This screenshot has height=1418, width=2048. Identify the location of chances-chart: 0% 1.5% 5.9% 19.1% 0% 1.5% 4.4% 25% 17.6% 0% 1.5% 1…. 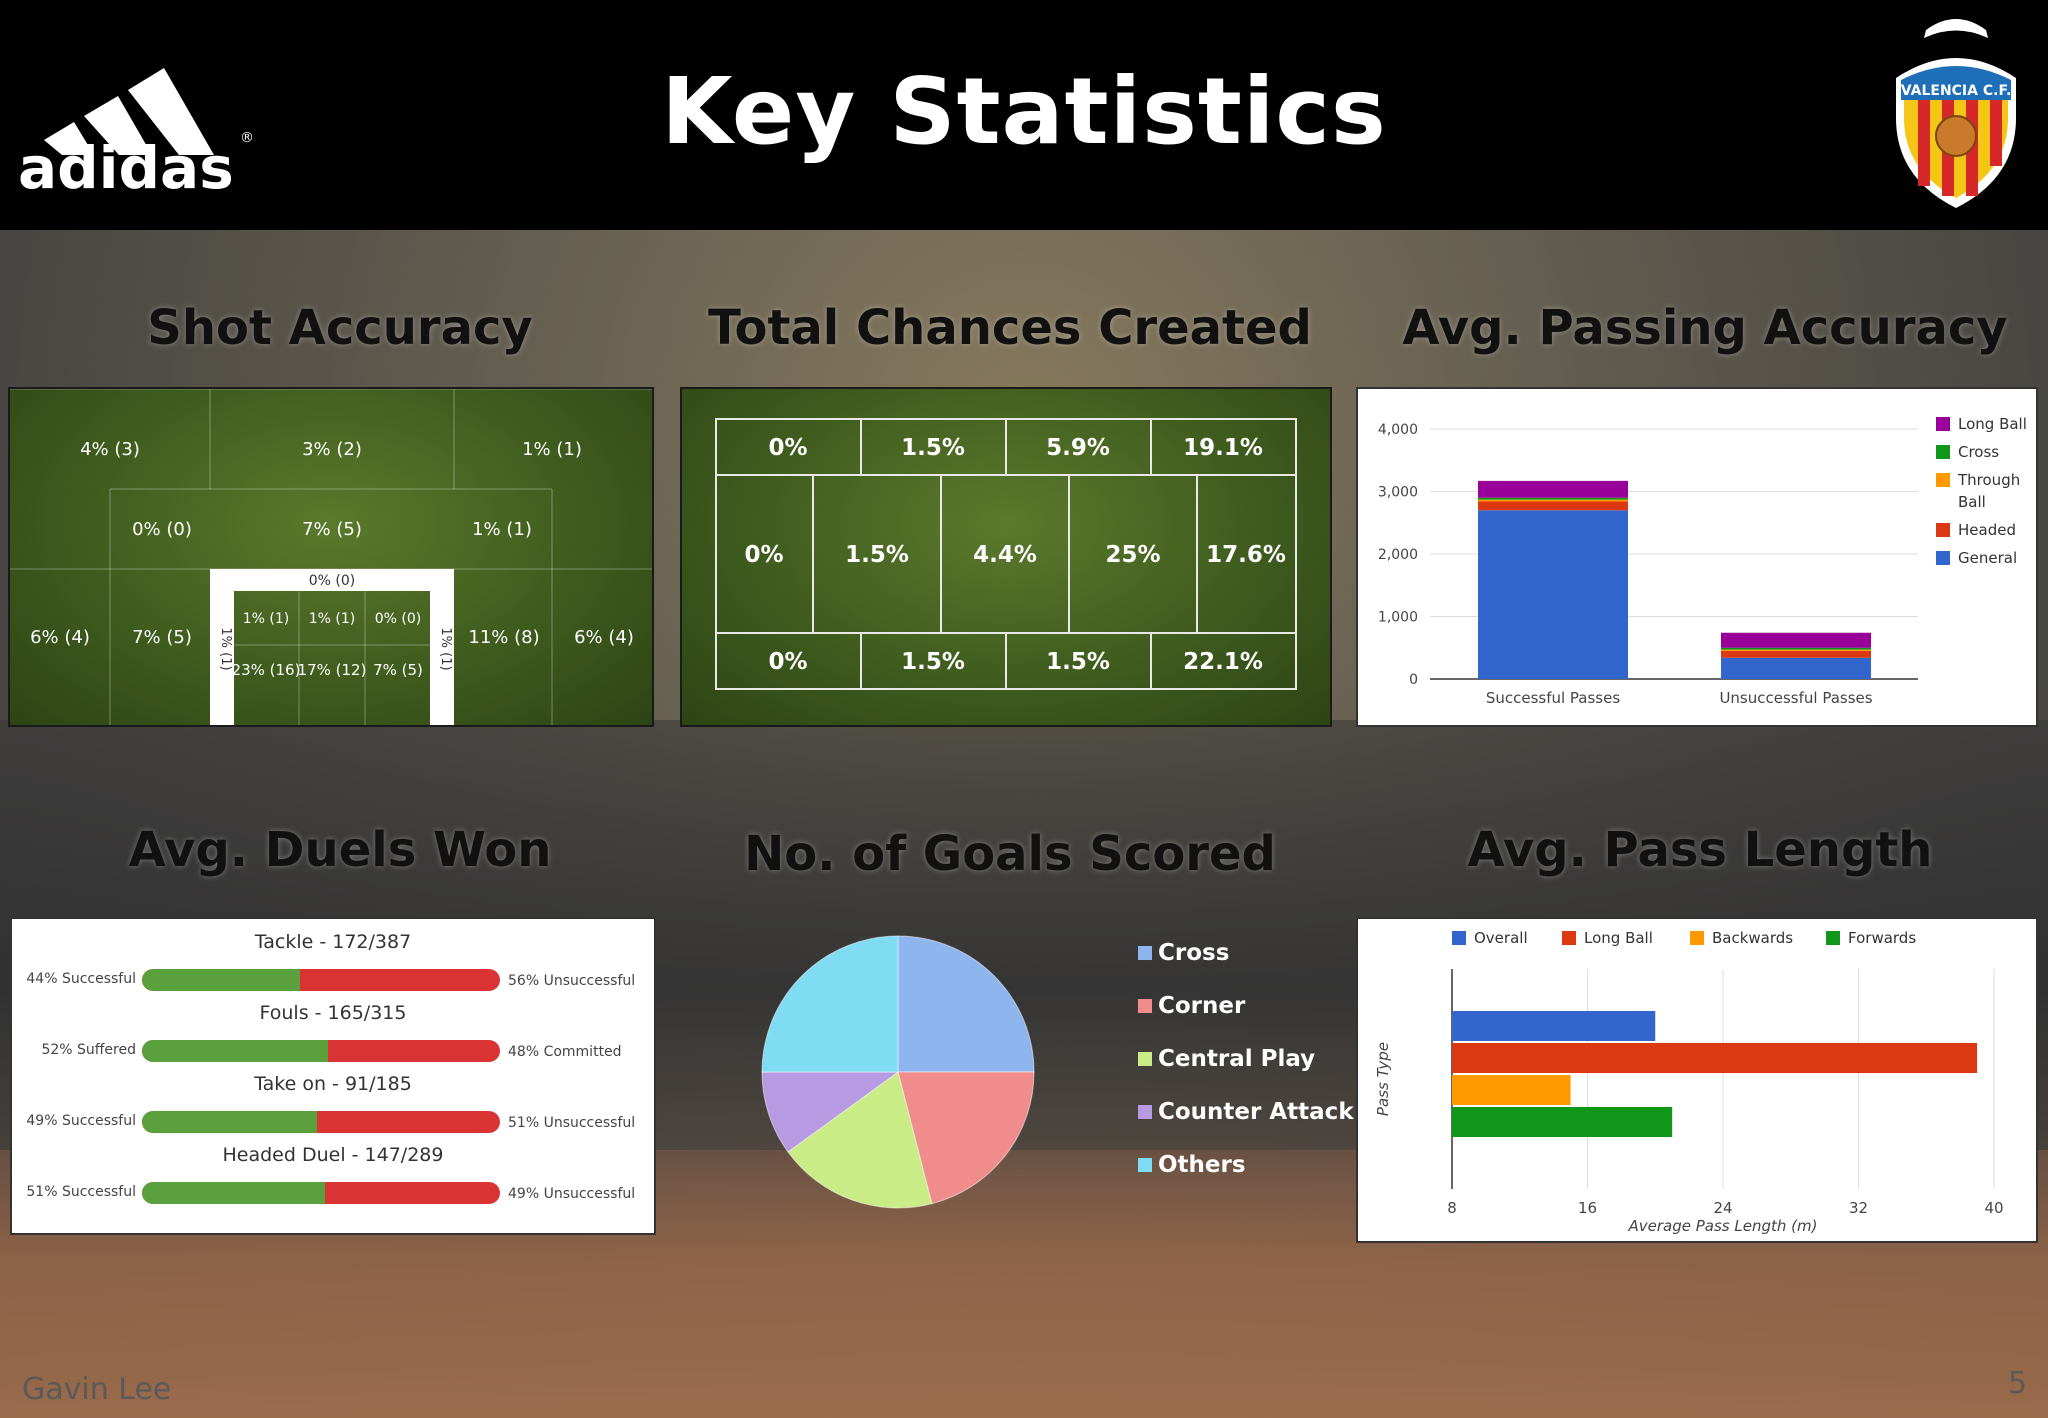
(1006, 554).